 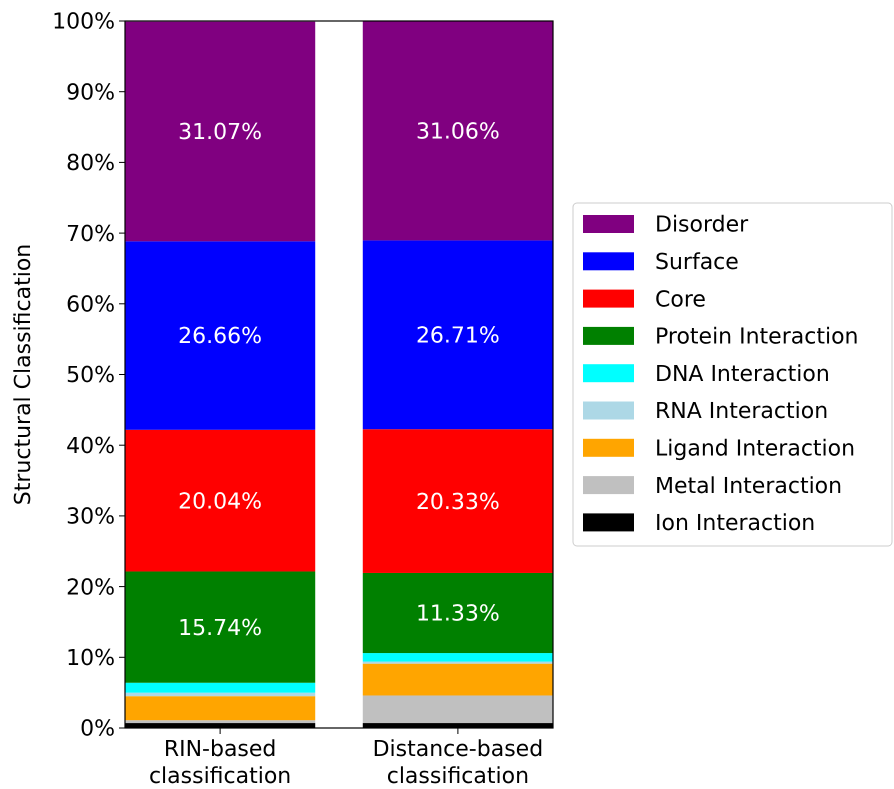 I want to click on y-axis-title: Structural Classification, so click(x=23, y=375).